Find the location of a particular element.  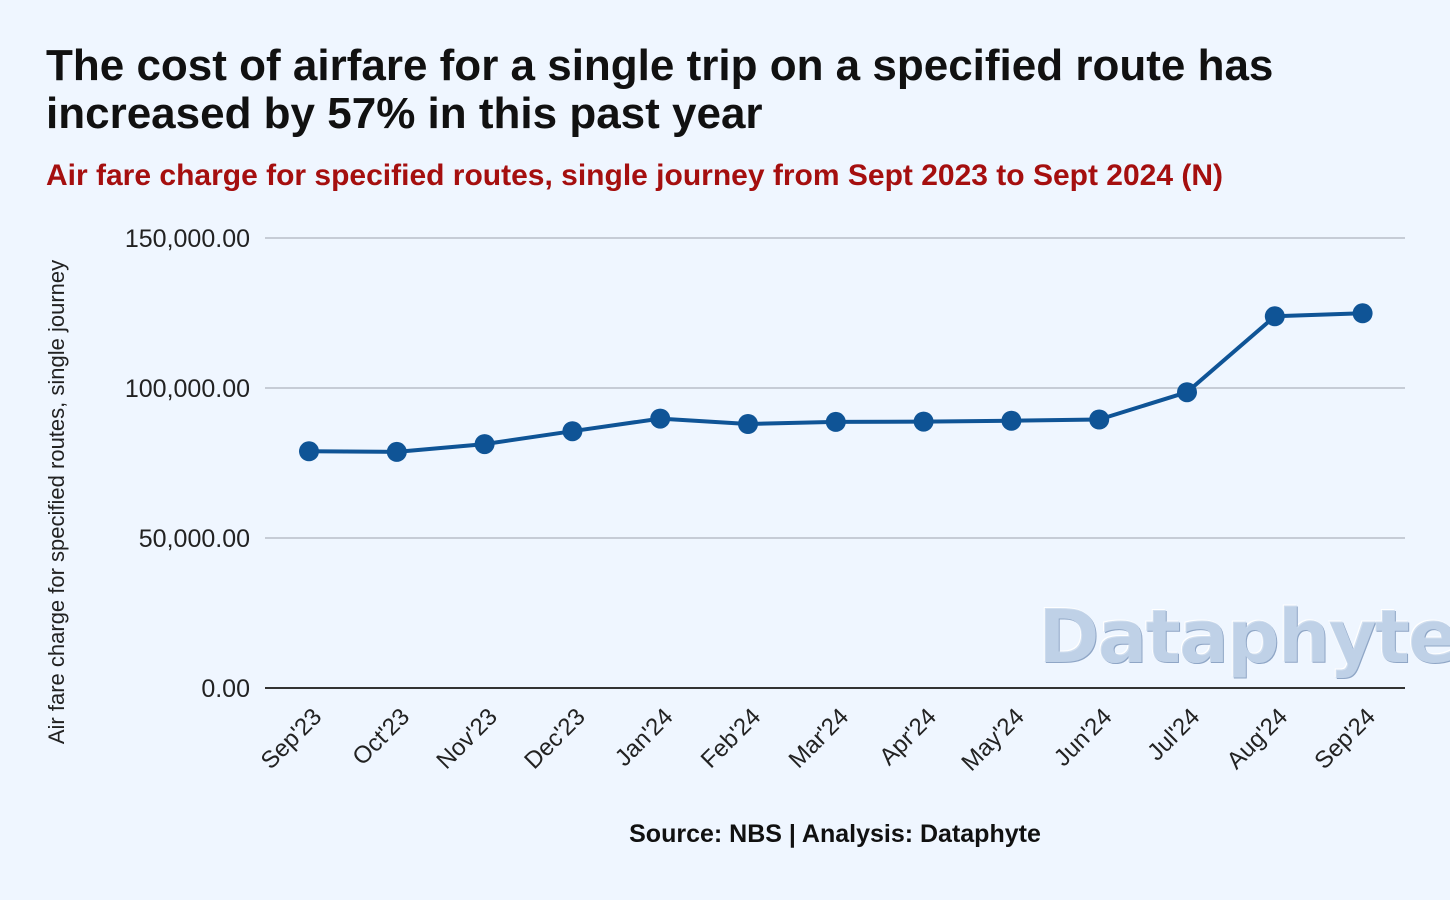

y-tick-label: 50,000.00 is located at coordinates (194, 539).